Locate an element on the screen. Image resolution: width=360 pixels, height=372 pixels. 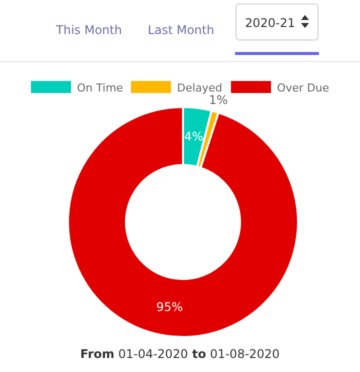
legend-label: Delayed is located at coordinates (199, 88).